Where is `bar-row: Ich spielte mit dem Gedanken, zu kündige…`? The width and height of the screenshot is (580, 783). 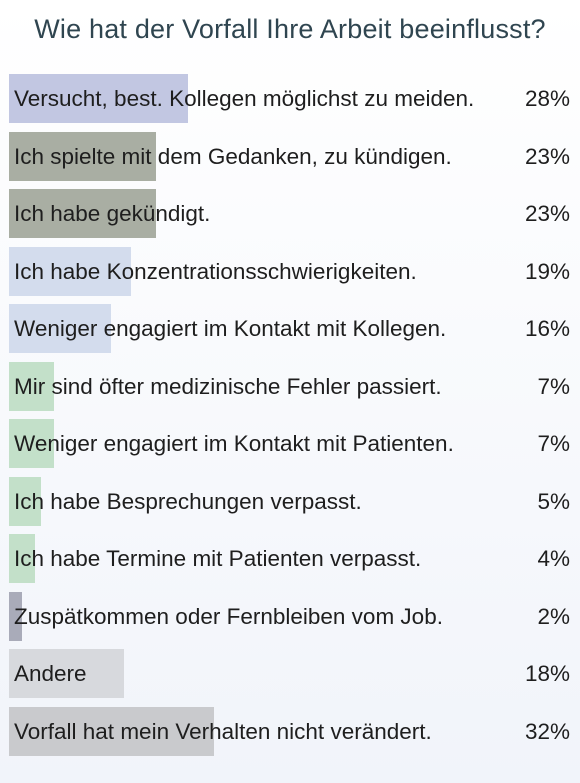 bar-row: Ich spielte mit dem Gedanken, zu kündige… is located at coordinates (290, 157).